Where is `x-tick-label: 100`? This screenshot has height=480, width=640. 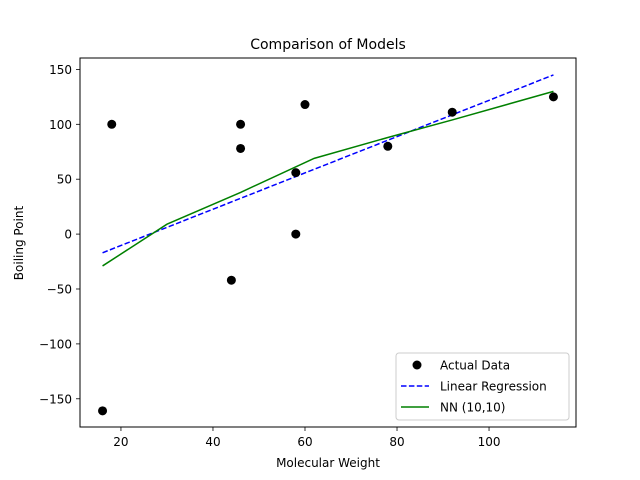
x-tick-label: 100 is located at coordinates (489, 442).